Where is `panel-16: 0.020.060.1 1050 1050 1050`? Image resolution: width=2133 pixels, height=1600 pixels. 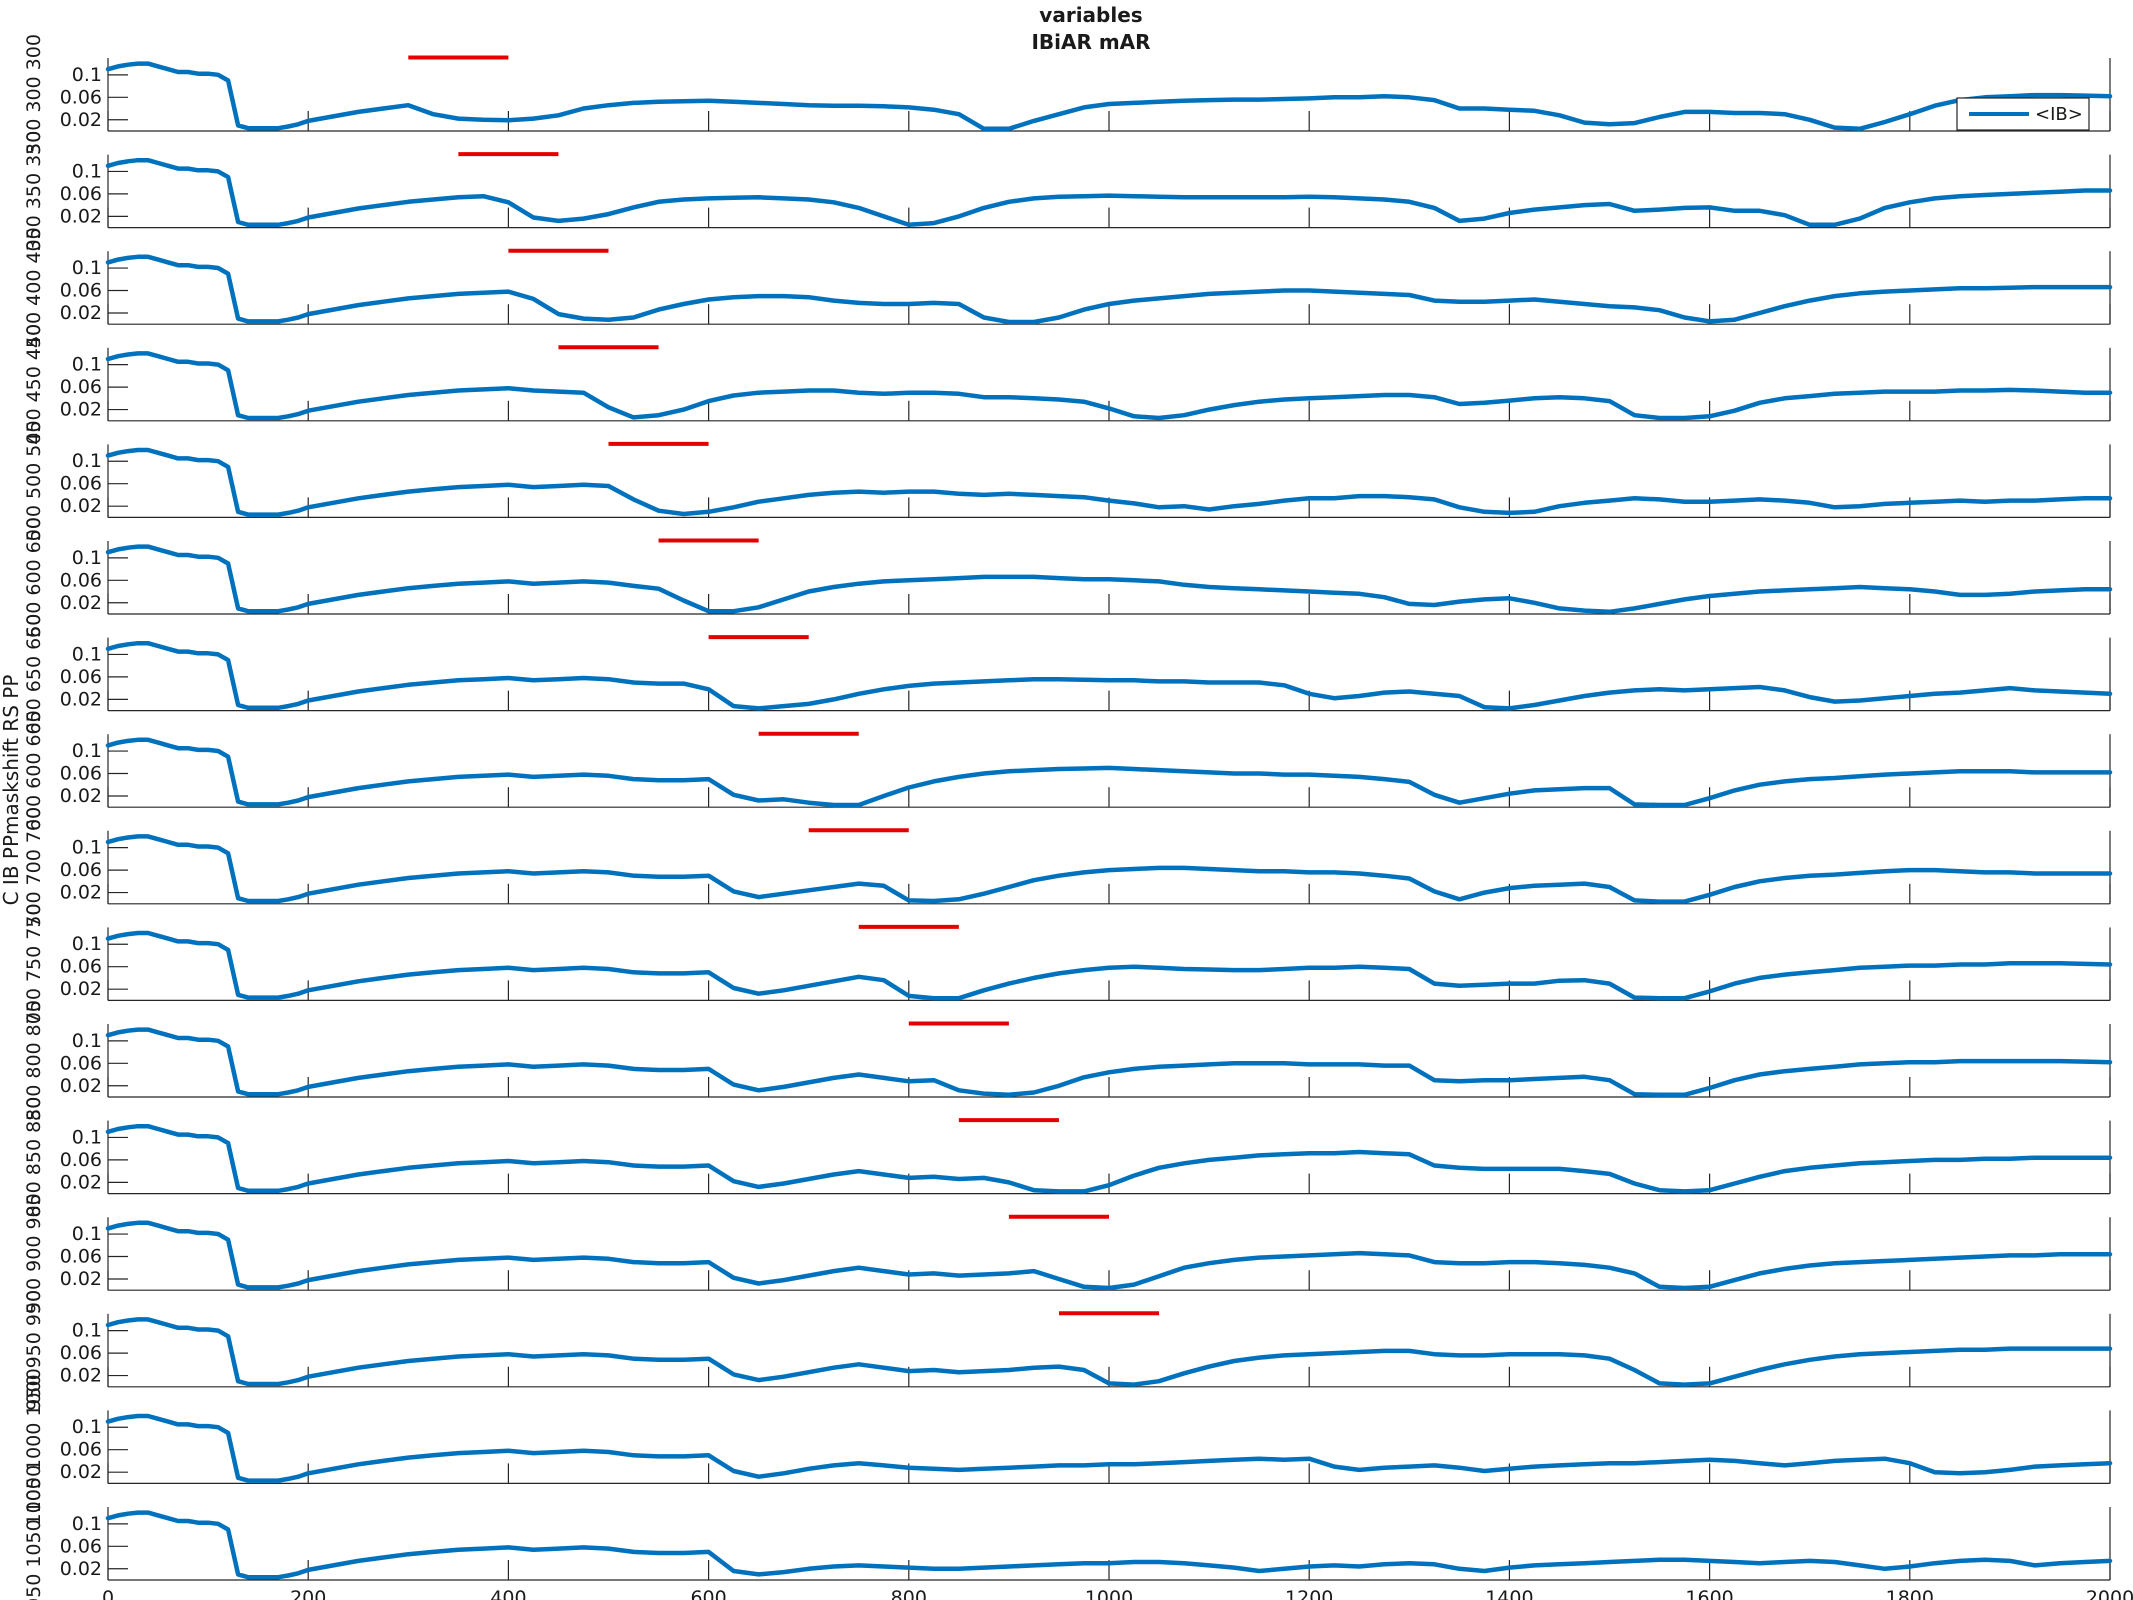 panel-16: 0.020.060.1 1050 1050 1050 is located at coordinates (1068, 1532).